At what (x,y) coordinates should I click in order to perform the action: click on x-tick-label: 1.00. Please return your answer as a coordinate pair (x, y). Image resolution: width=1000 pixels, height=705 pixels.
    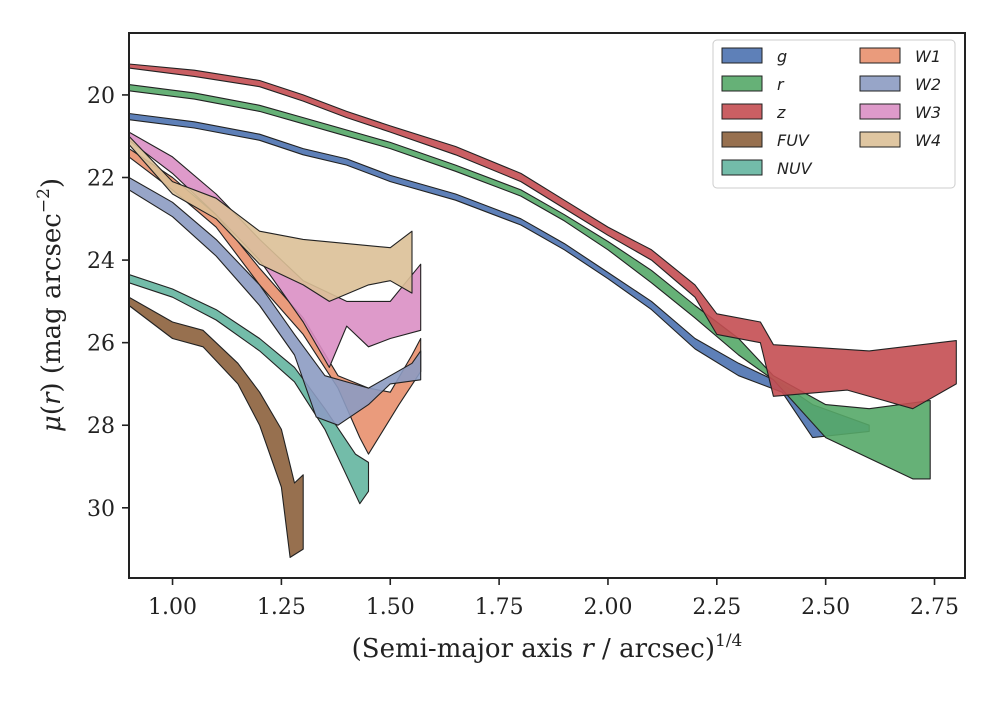
    Looking at the image, I should click on (172, 607).